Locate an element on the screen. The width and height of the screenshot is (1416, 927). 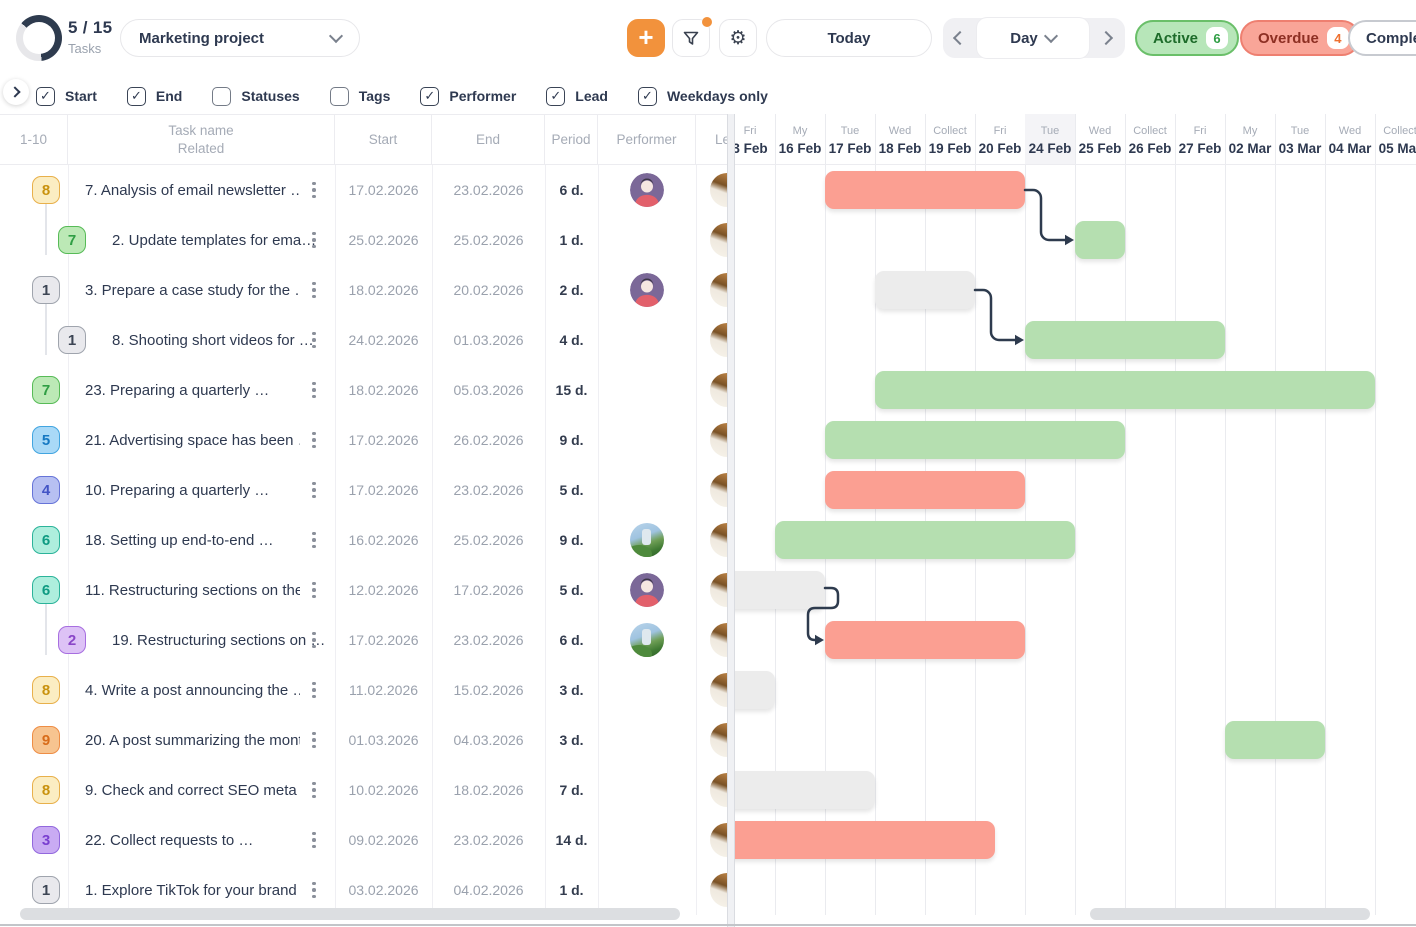
column-header-taskname: Task name Related is located at coordinates (201, 139).